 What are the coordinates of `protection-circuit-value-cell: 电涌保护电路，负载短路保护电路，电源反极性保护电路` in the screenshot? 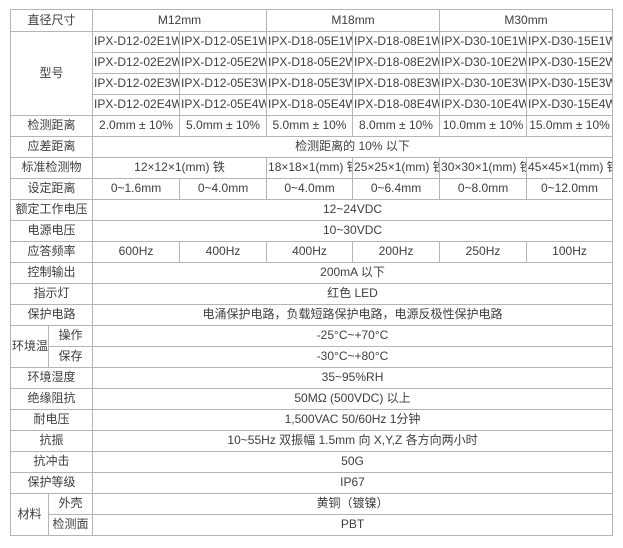 It's located at (353, 315).